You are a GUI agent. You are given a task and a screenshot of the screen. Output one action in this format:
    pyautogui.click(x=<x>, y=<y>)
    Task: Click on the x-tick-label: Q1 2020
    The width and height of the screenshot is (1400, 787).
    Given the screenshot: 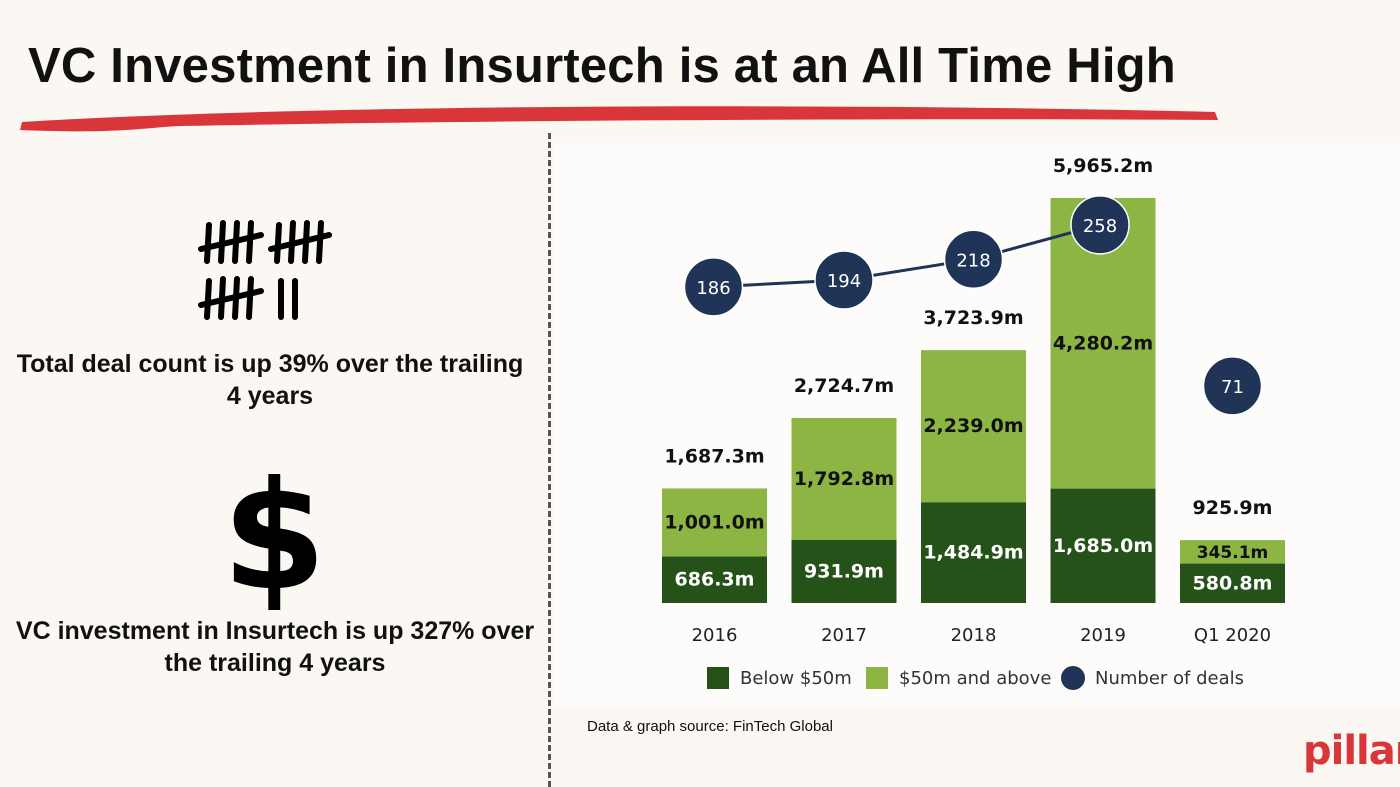 What is the action you would take?
    pyautogui.click(x=1232, y=635)
    